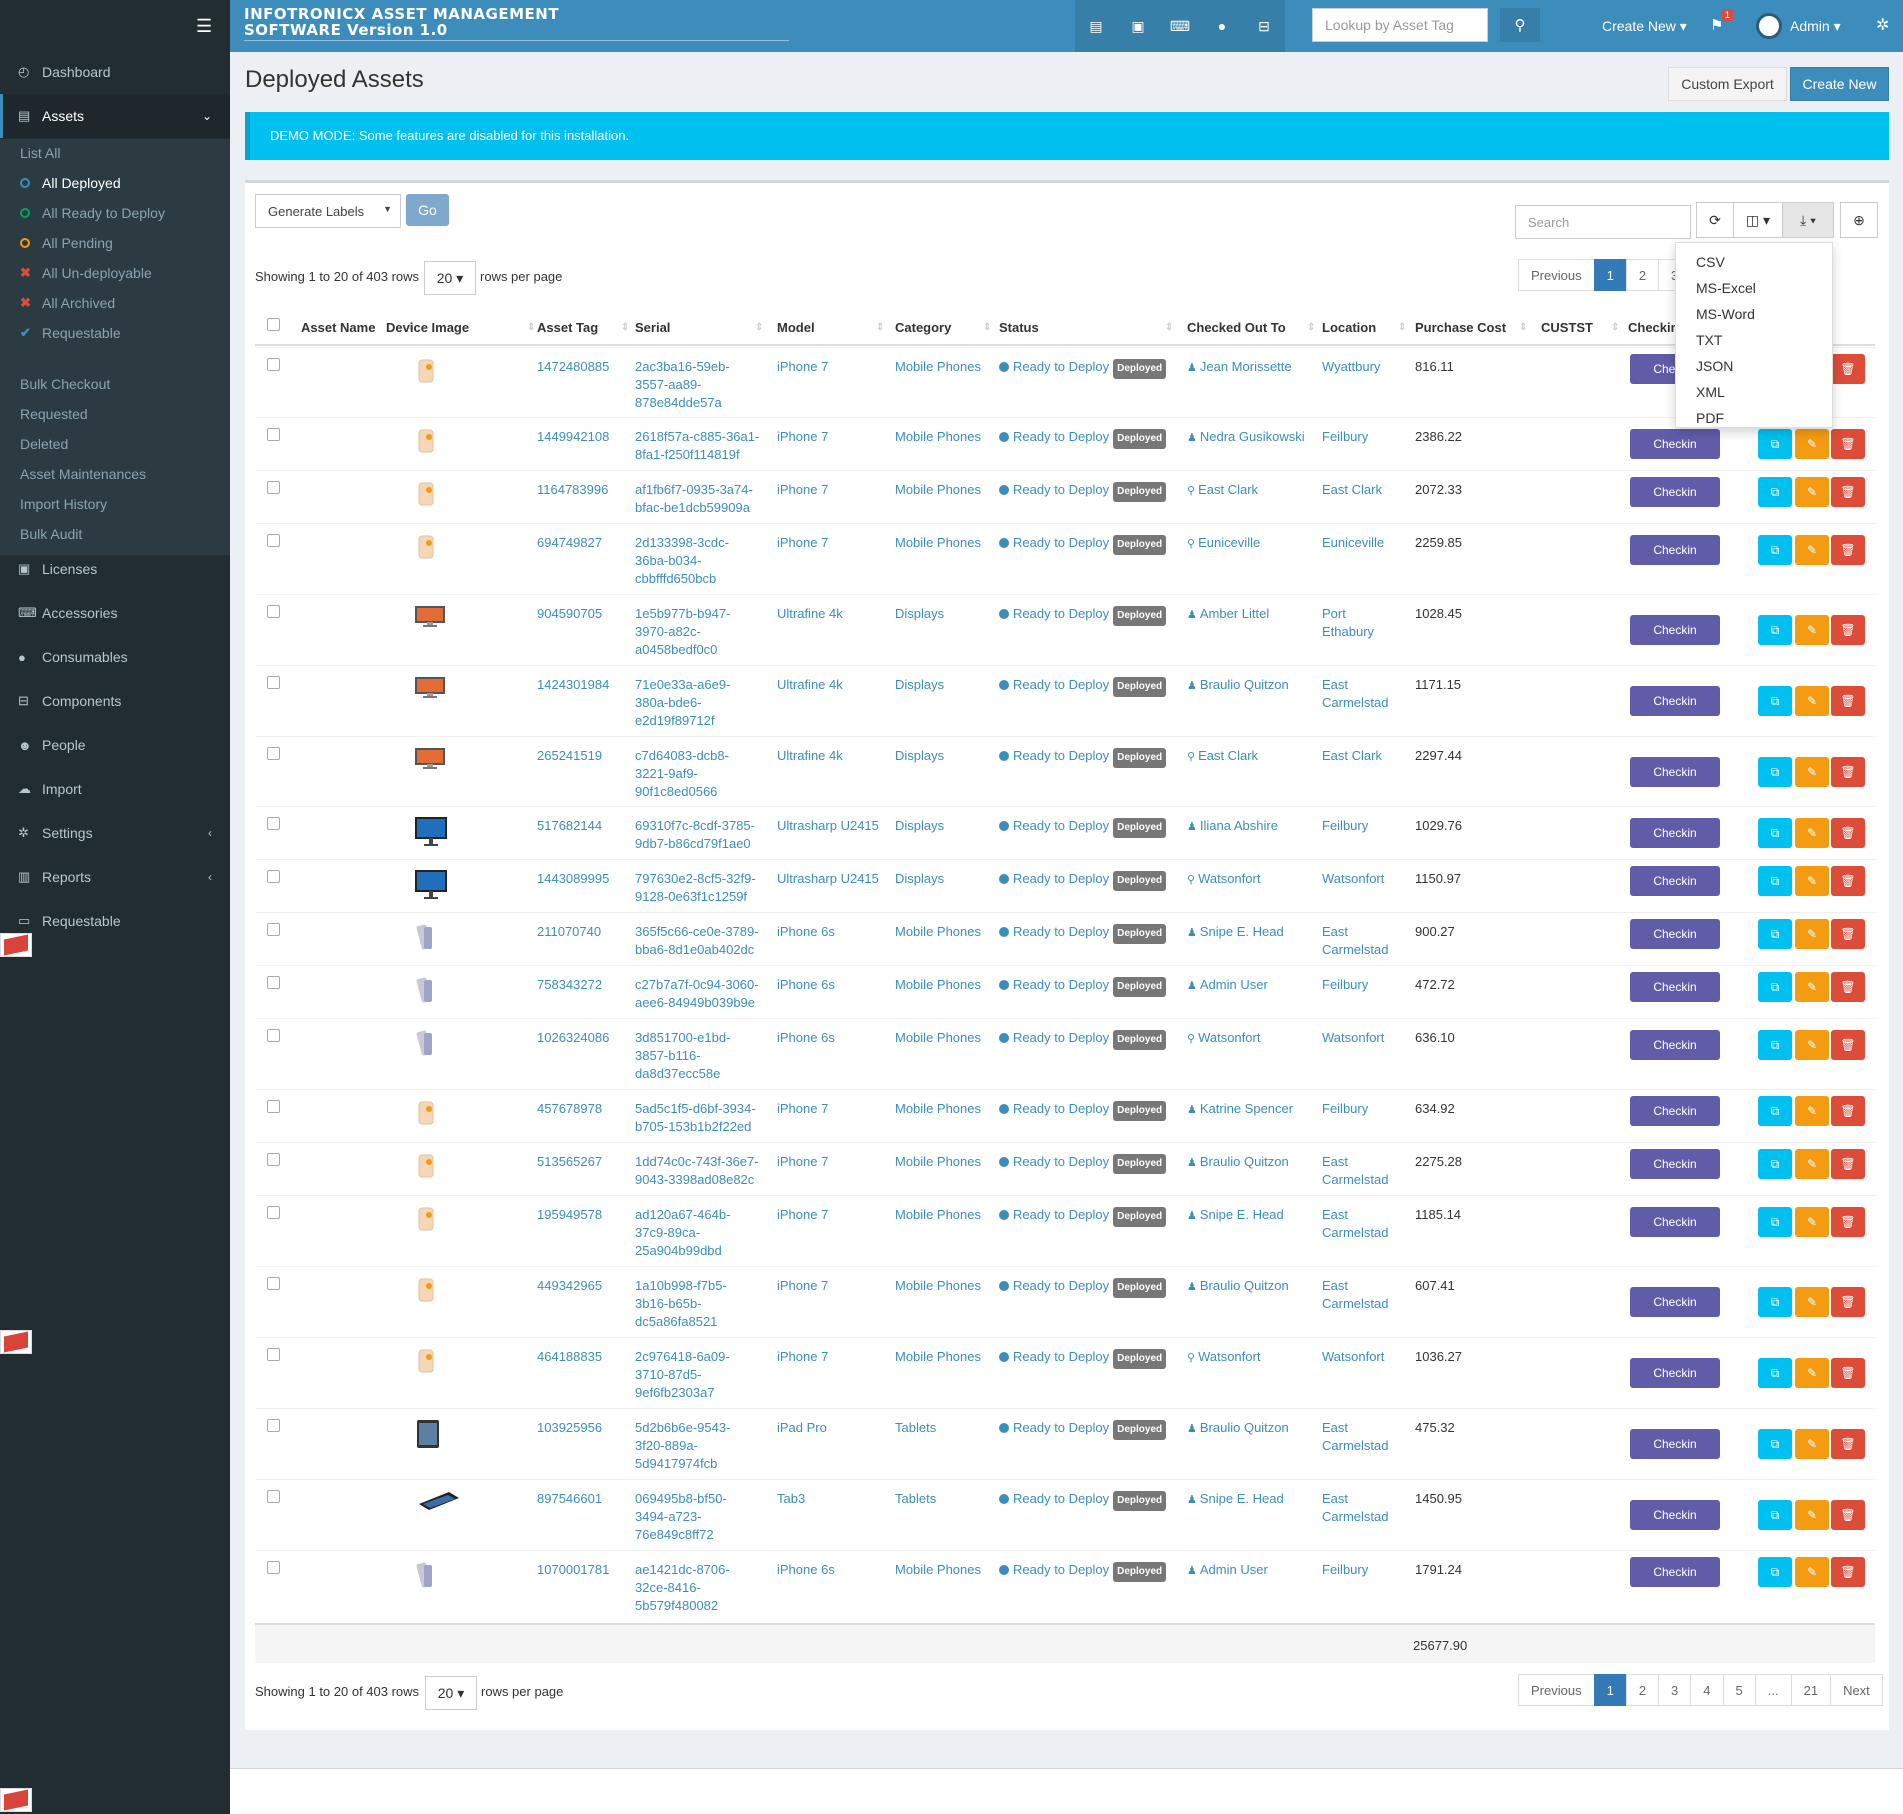 The image size is (1903, 1814). Describe the element at coordinates (653, 327) in the screenshot. I see `column-header-serial: Serial` at that location.